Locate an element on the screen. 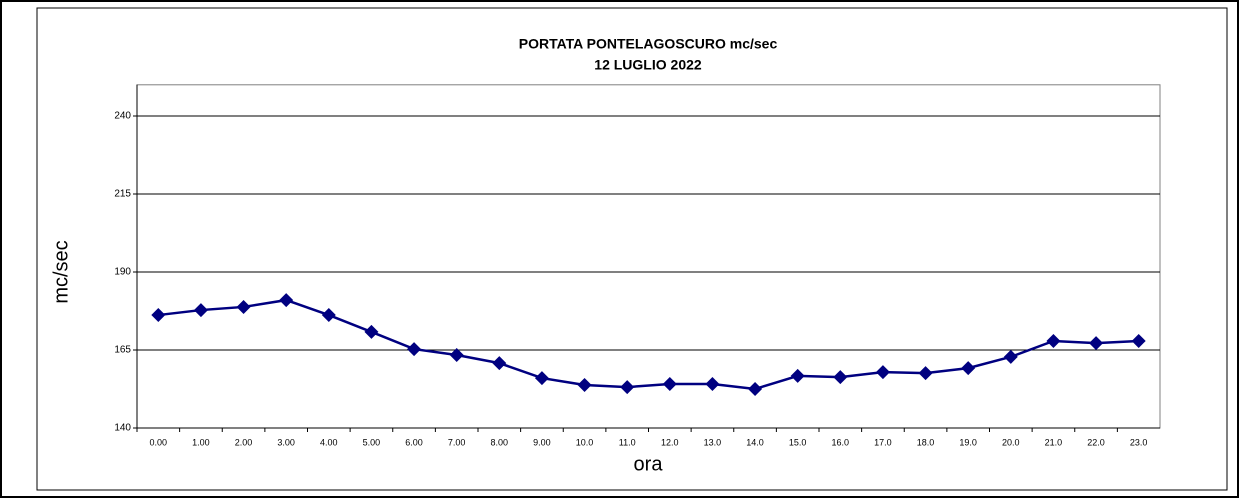  y-tick-label: 140 is located at coordinates (122, 428).